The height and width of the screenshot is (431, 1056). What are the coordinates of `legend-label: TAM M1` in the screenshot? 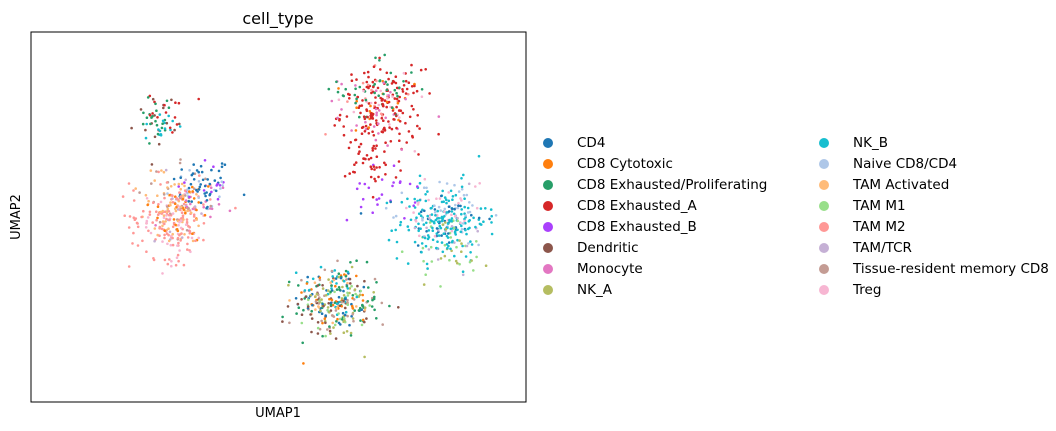 It's located at (879, 206).